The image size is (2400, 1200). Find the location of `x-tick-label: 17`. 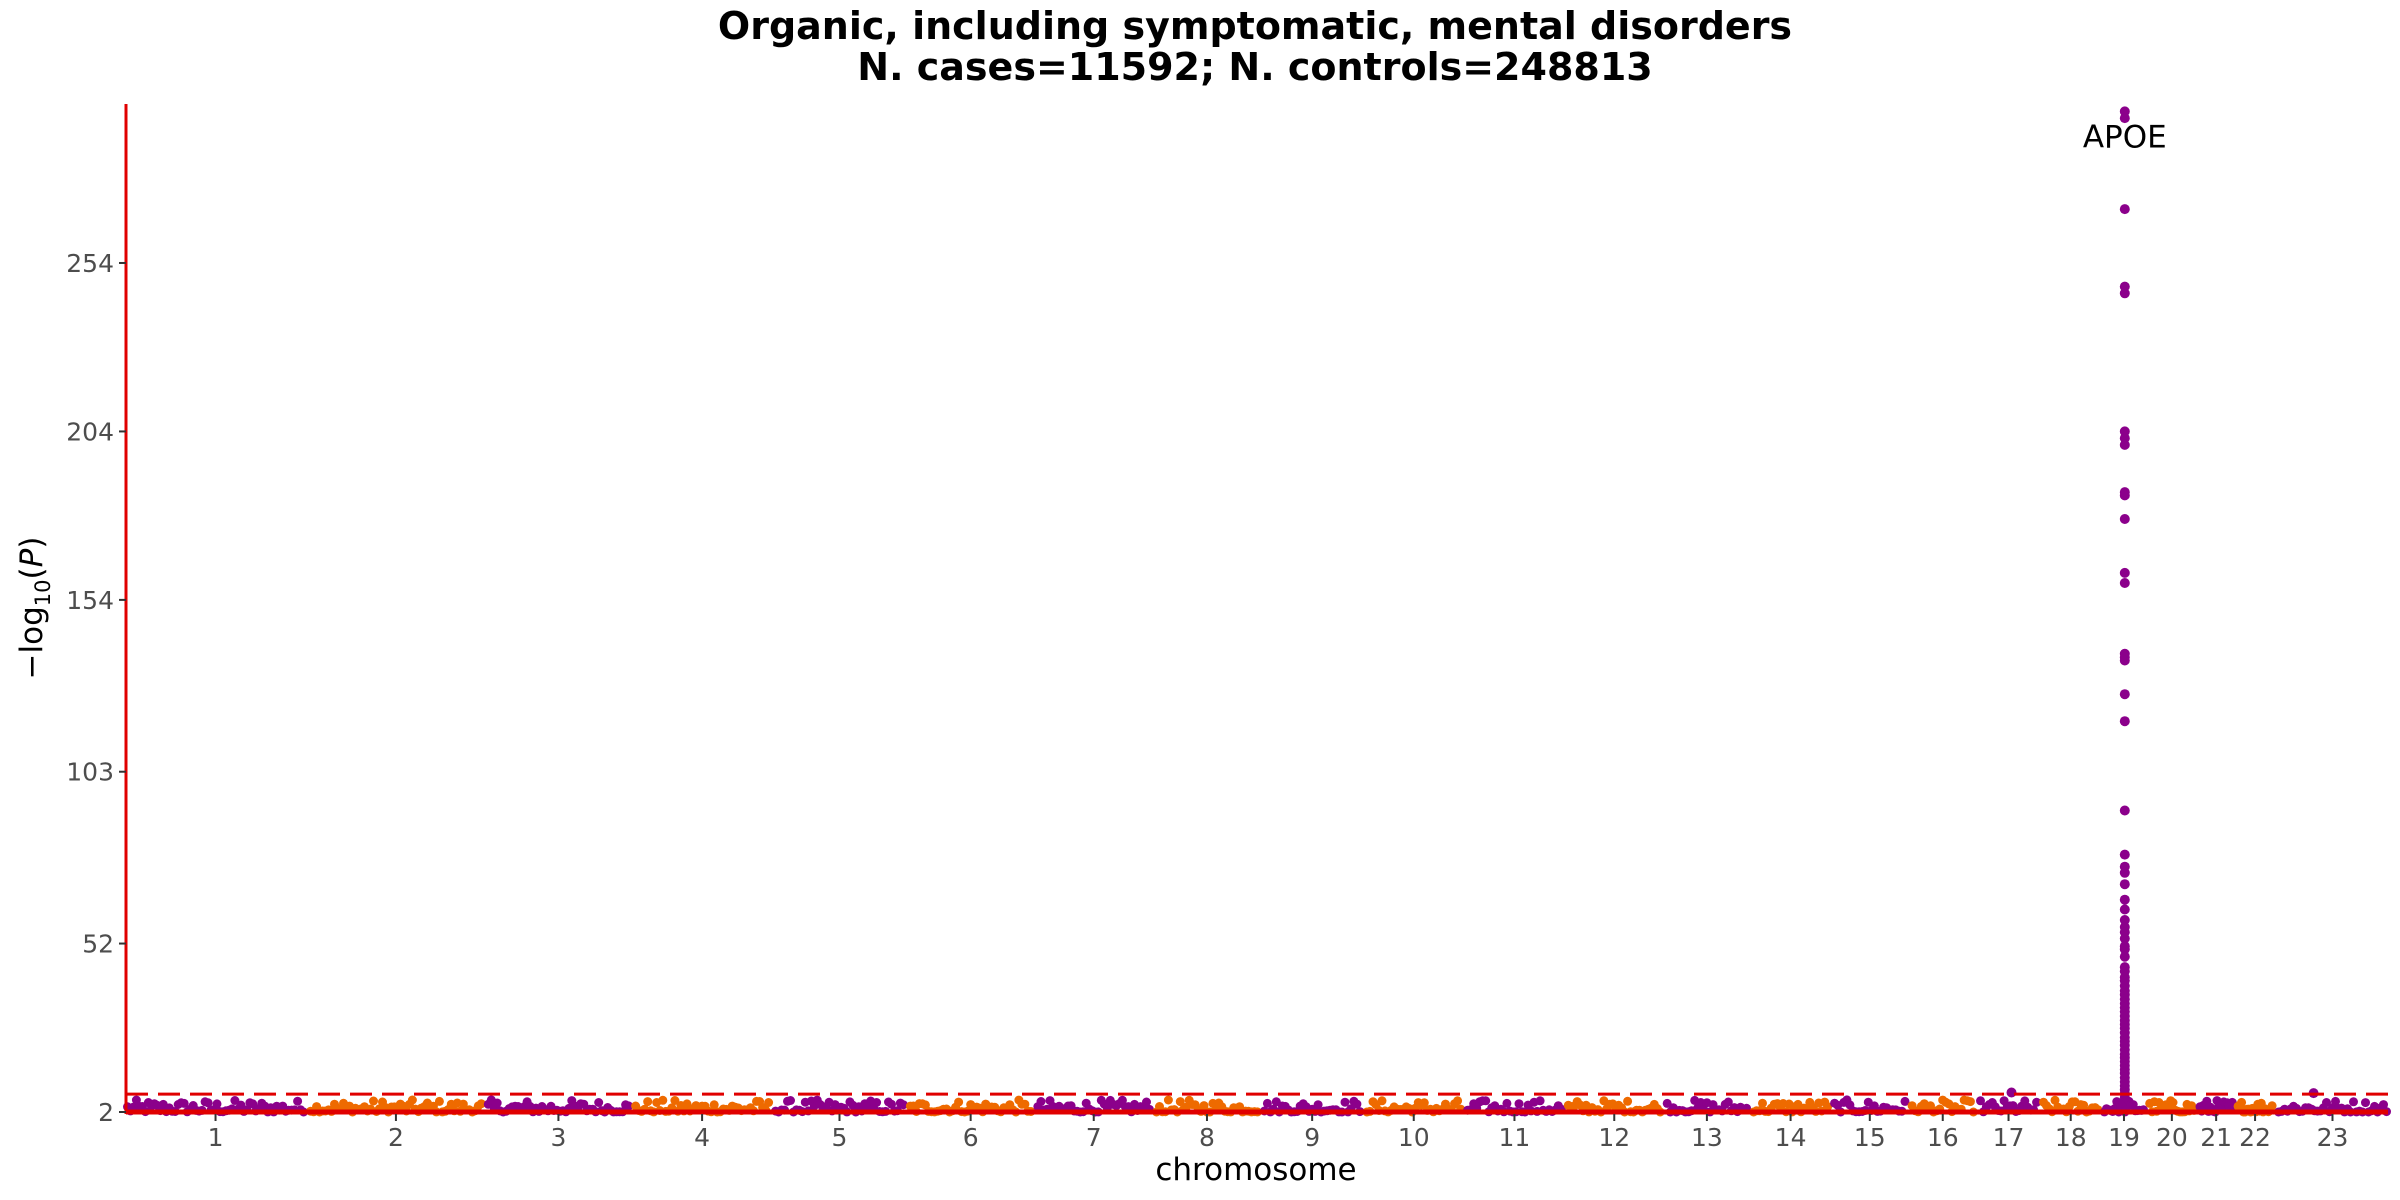

x-tick-label: 17 is located at coordinates (2009, 1137).